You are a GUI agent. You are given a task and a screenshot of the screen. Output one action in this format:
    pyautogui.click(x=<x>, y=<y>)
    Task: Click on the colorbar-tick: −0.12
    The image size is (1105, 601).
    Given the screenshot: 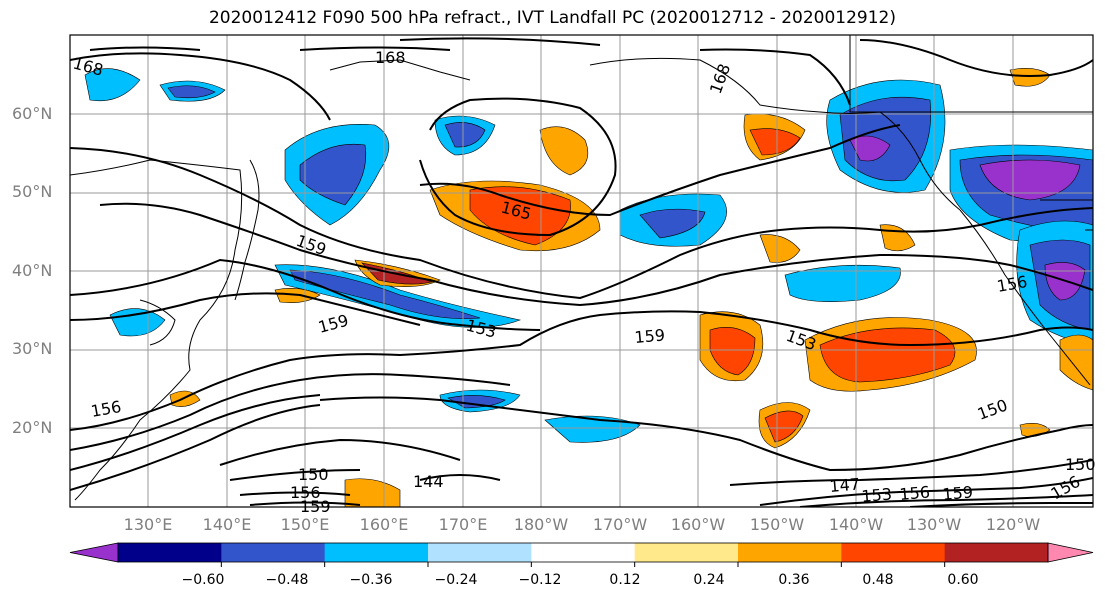 What is the action you would take?
    pyautogui.click(x=540, y=580)
    